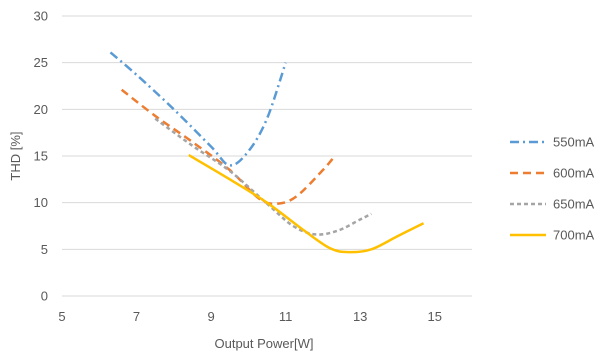 This screenshot has width=612, height=356. Describe the element at coordinates (41, 109) in the screenshot. I see `y-tick-label: 20` at that location.